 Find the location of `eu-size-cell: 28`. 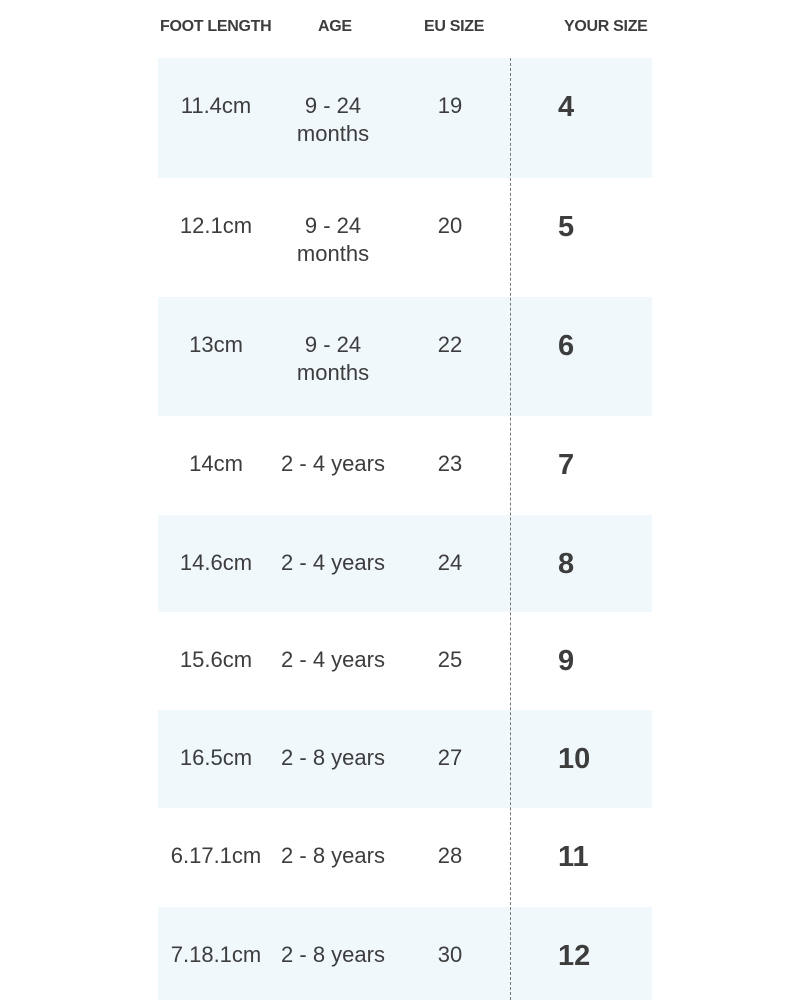

eu-size-cell: 28 is located at coordinates (450, 855).